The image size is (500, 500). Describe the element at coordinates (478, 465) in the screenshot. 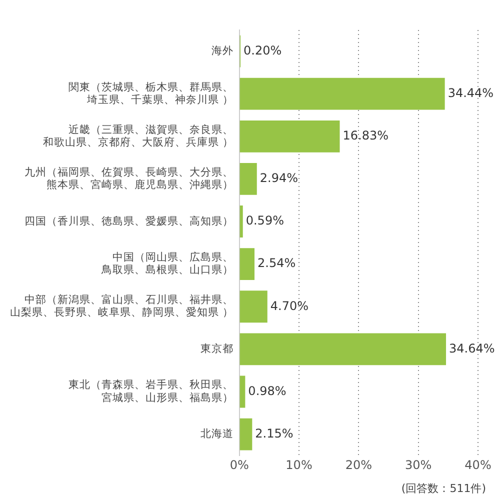

I see `x-tick-label: 40%` at that location.